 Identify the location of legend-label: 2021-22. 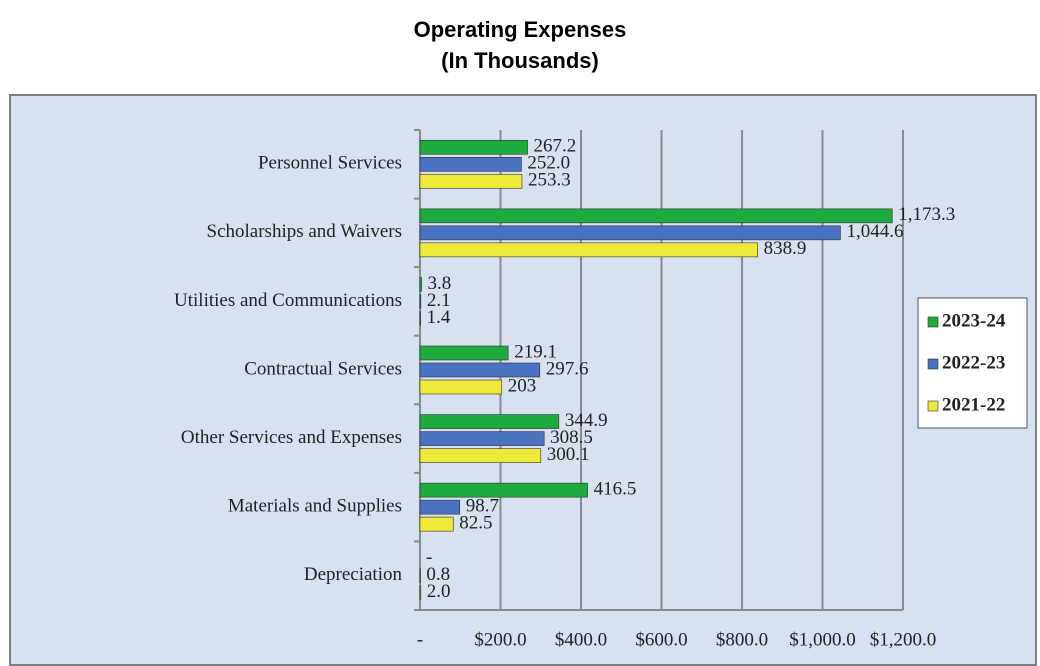
(973, 404).